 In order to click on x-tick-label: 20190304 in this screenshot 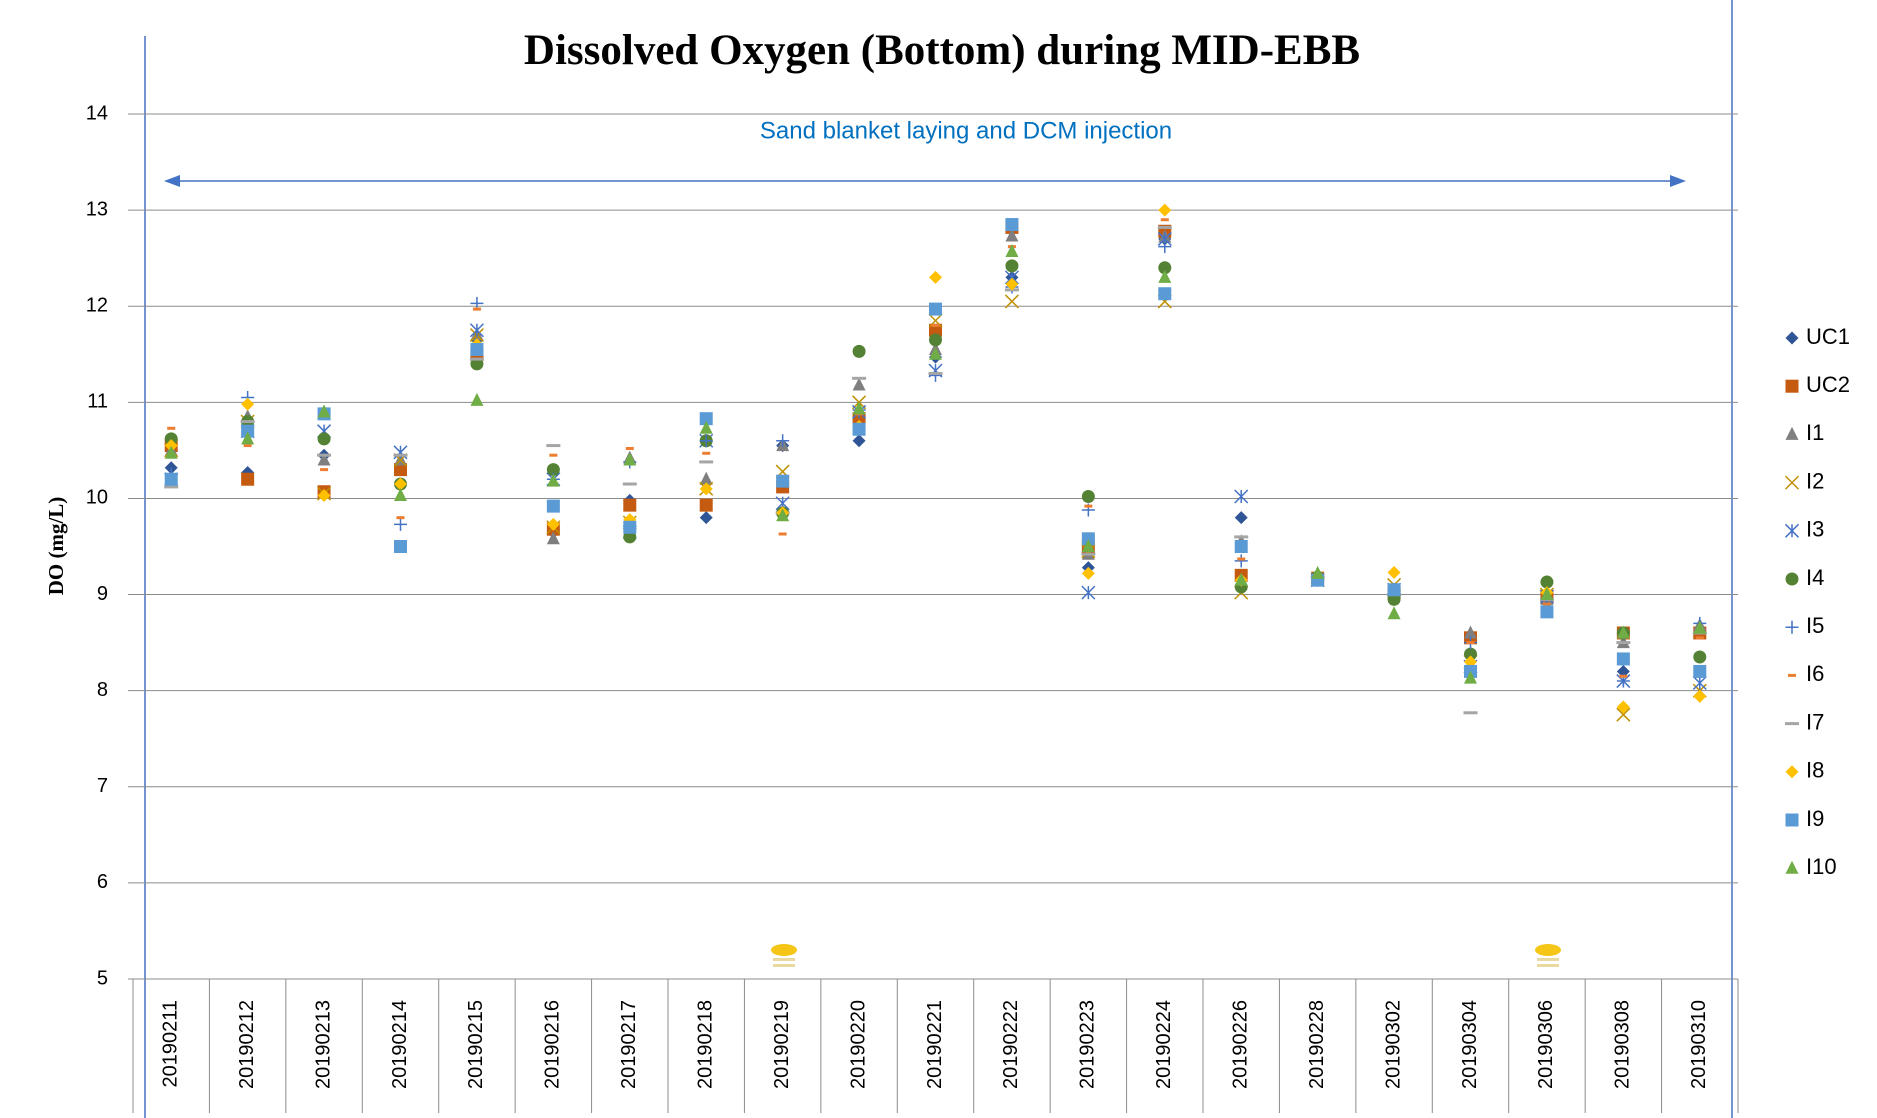, I will do `click(1470, 1044)`.